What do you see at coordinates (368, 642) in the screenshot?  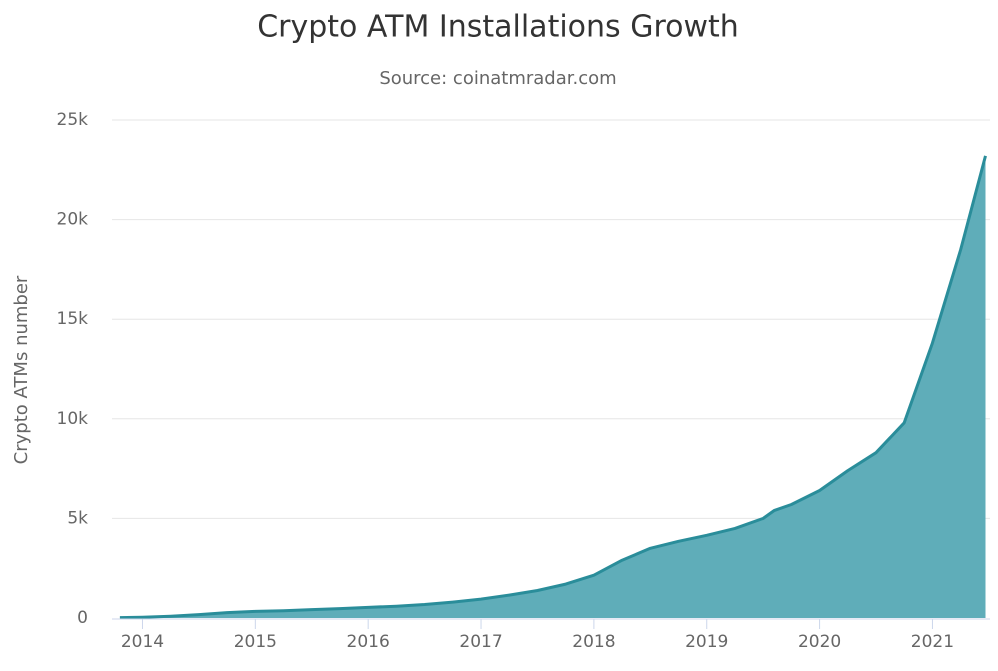 I see `x-tick-label: 2016` at bounding box center [368, 642].